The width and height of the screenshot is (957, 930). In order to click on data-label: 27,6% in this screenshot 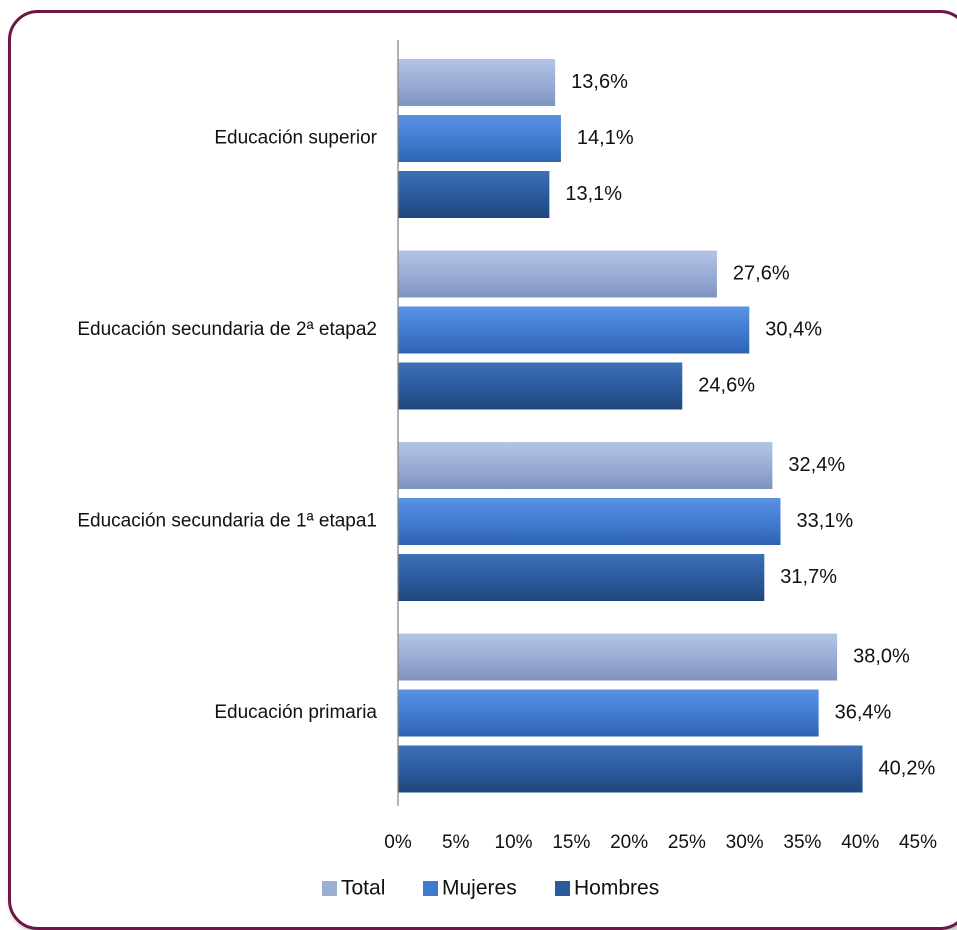, I will do `click(761, 273)`.